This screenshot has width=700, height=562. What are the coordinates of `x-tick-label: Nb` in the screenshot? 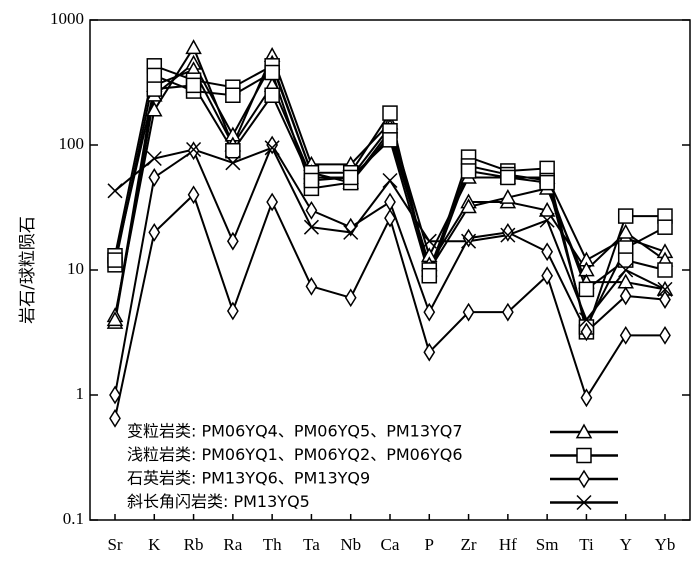 It's located at (350, 544).